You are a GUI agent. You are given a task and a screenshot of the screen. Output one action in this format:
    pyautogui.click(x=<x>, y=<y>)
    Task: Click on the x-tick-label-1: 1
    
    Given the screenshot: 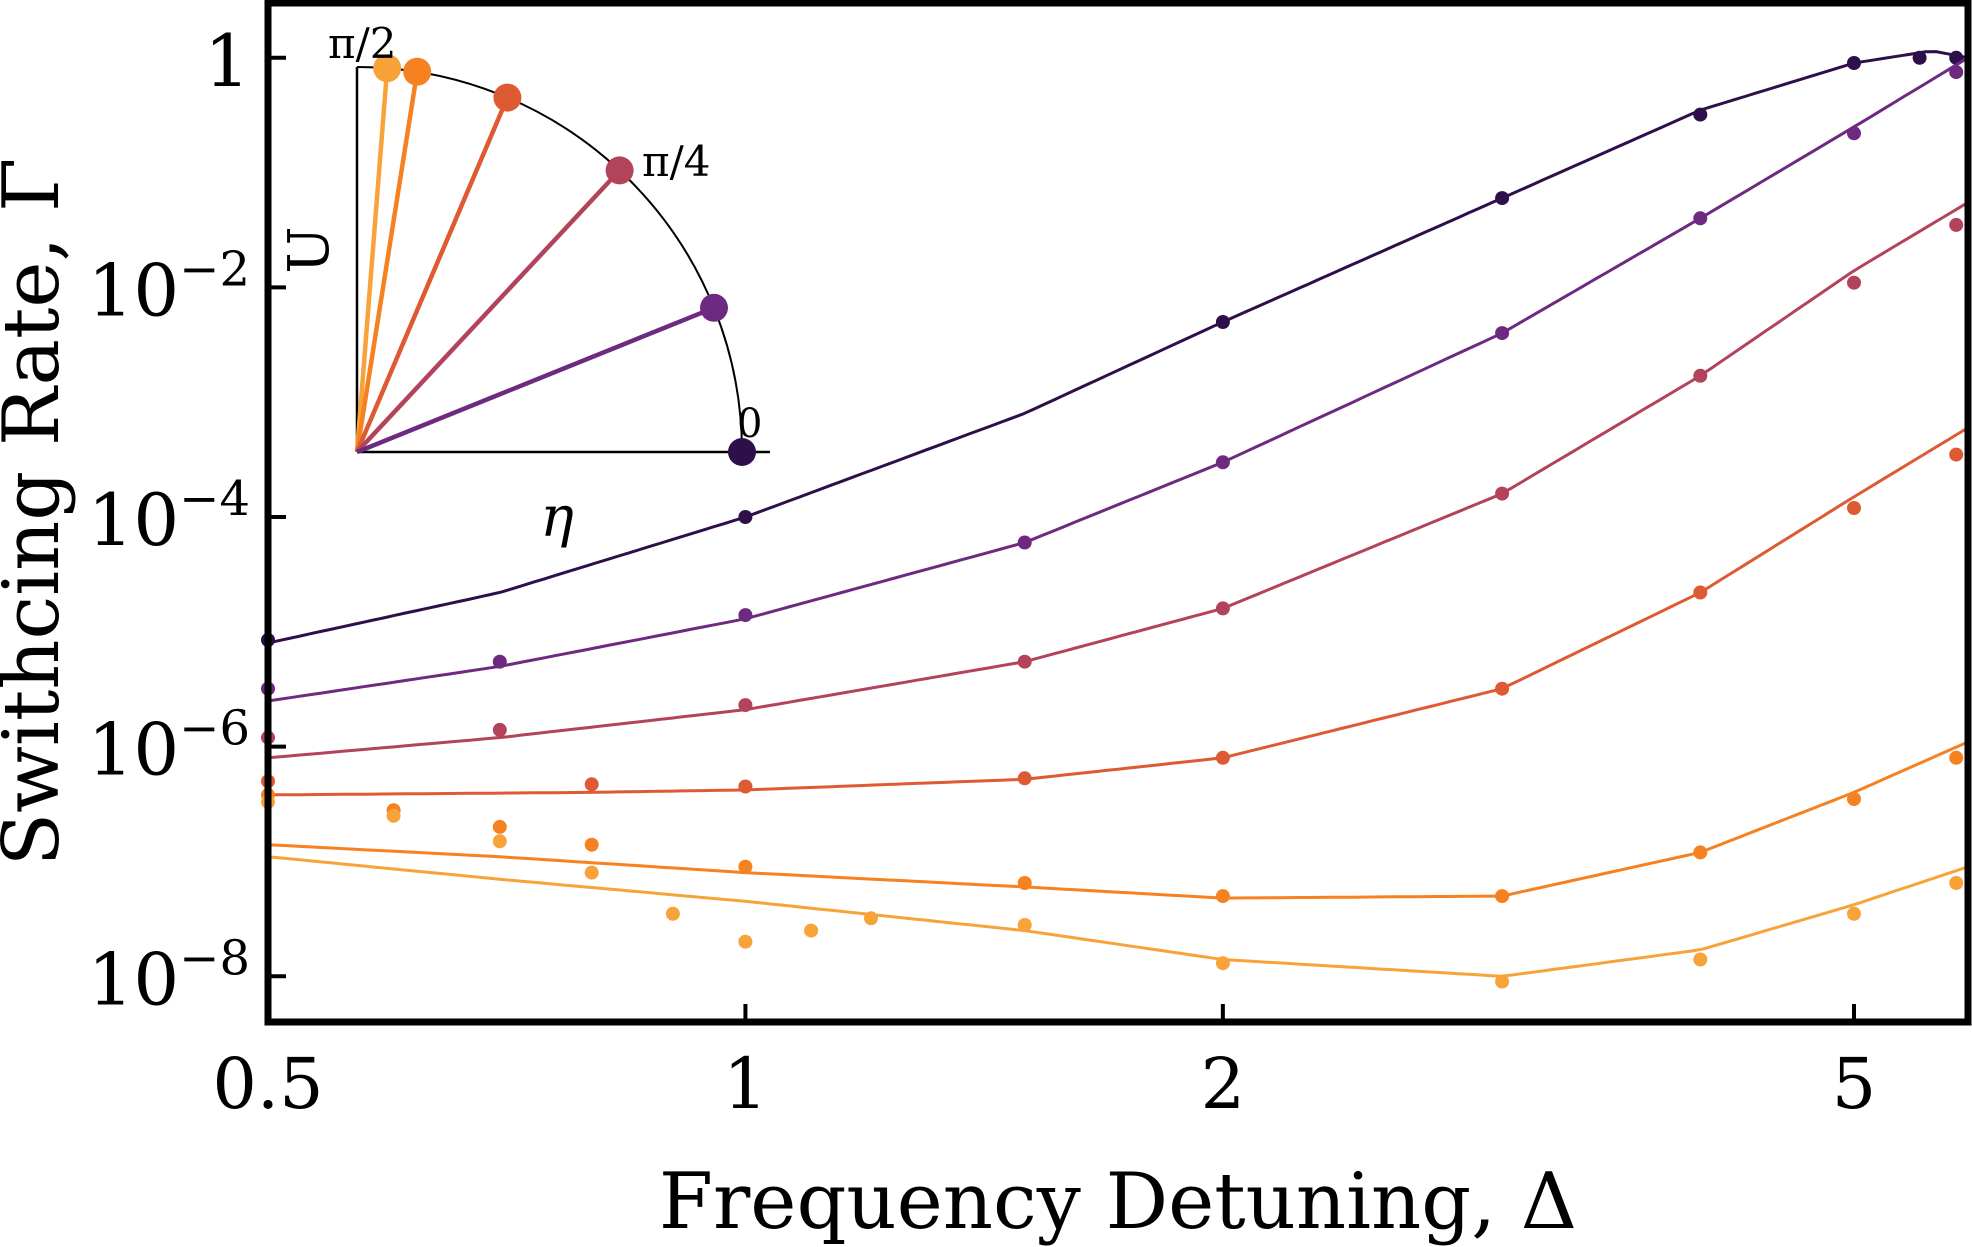 What is the action you would take?
    pyautogui.click(x=745, y=1084)
    